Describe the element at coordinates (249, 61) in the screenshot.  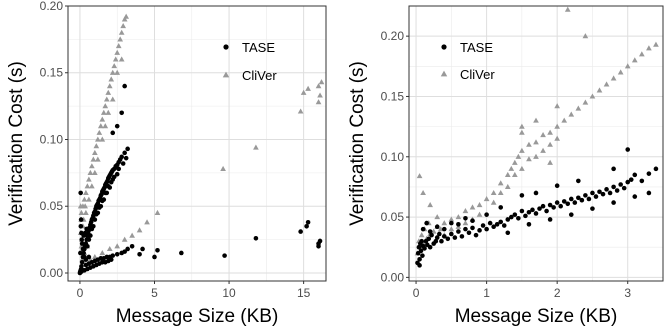
I see `legend: TASE CliVer` at that location.